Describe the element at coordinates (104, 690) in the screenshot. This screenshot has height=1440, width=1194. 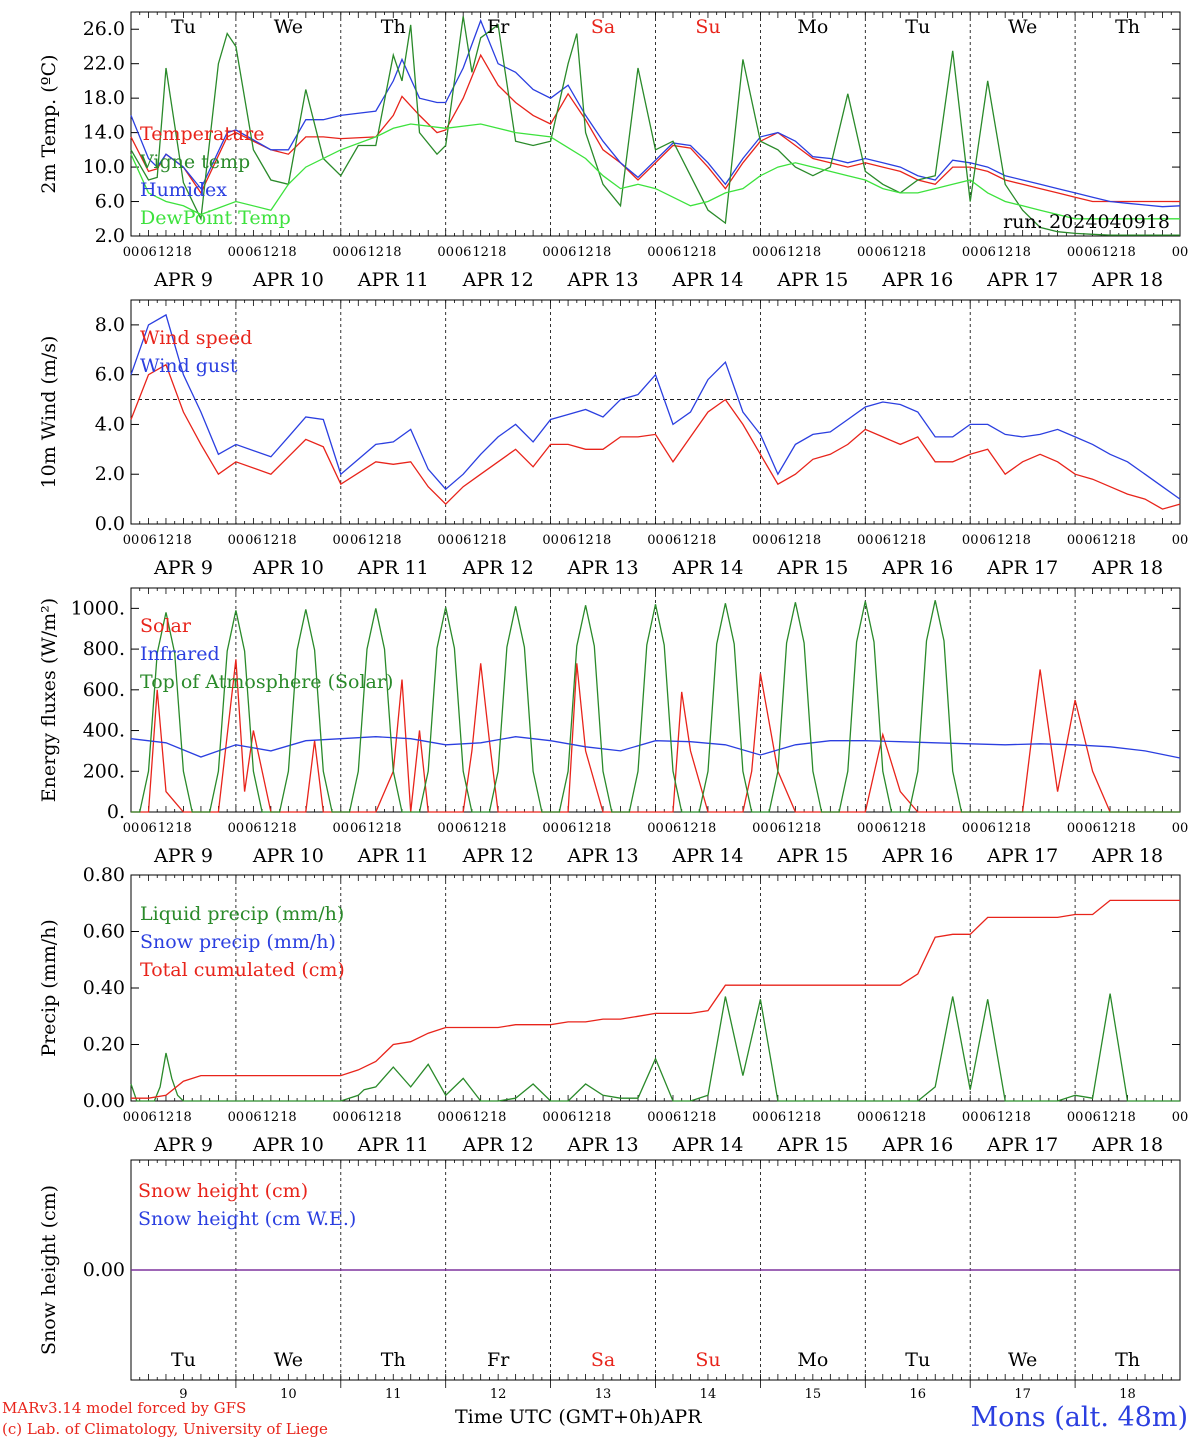
I see `y-tick-label: 600.` at that location.